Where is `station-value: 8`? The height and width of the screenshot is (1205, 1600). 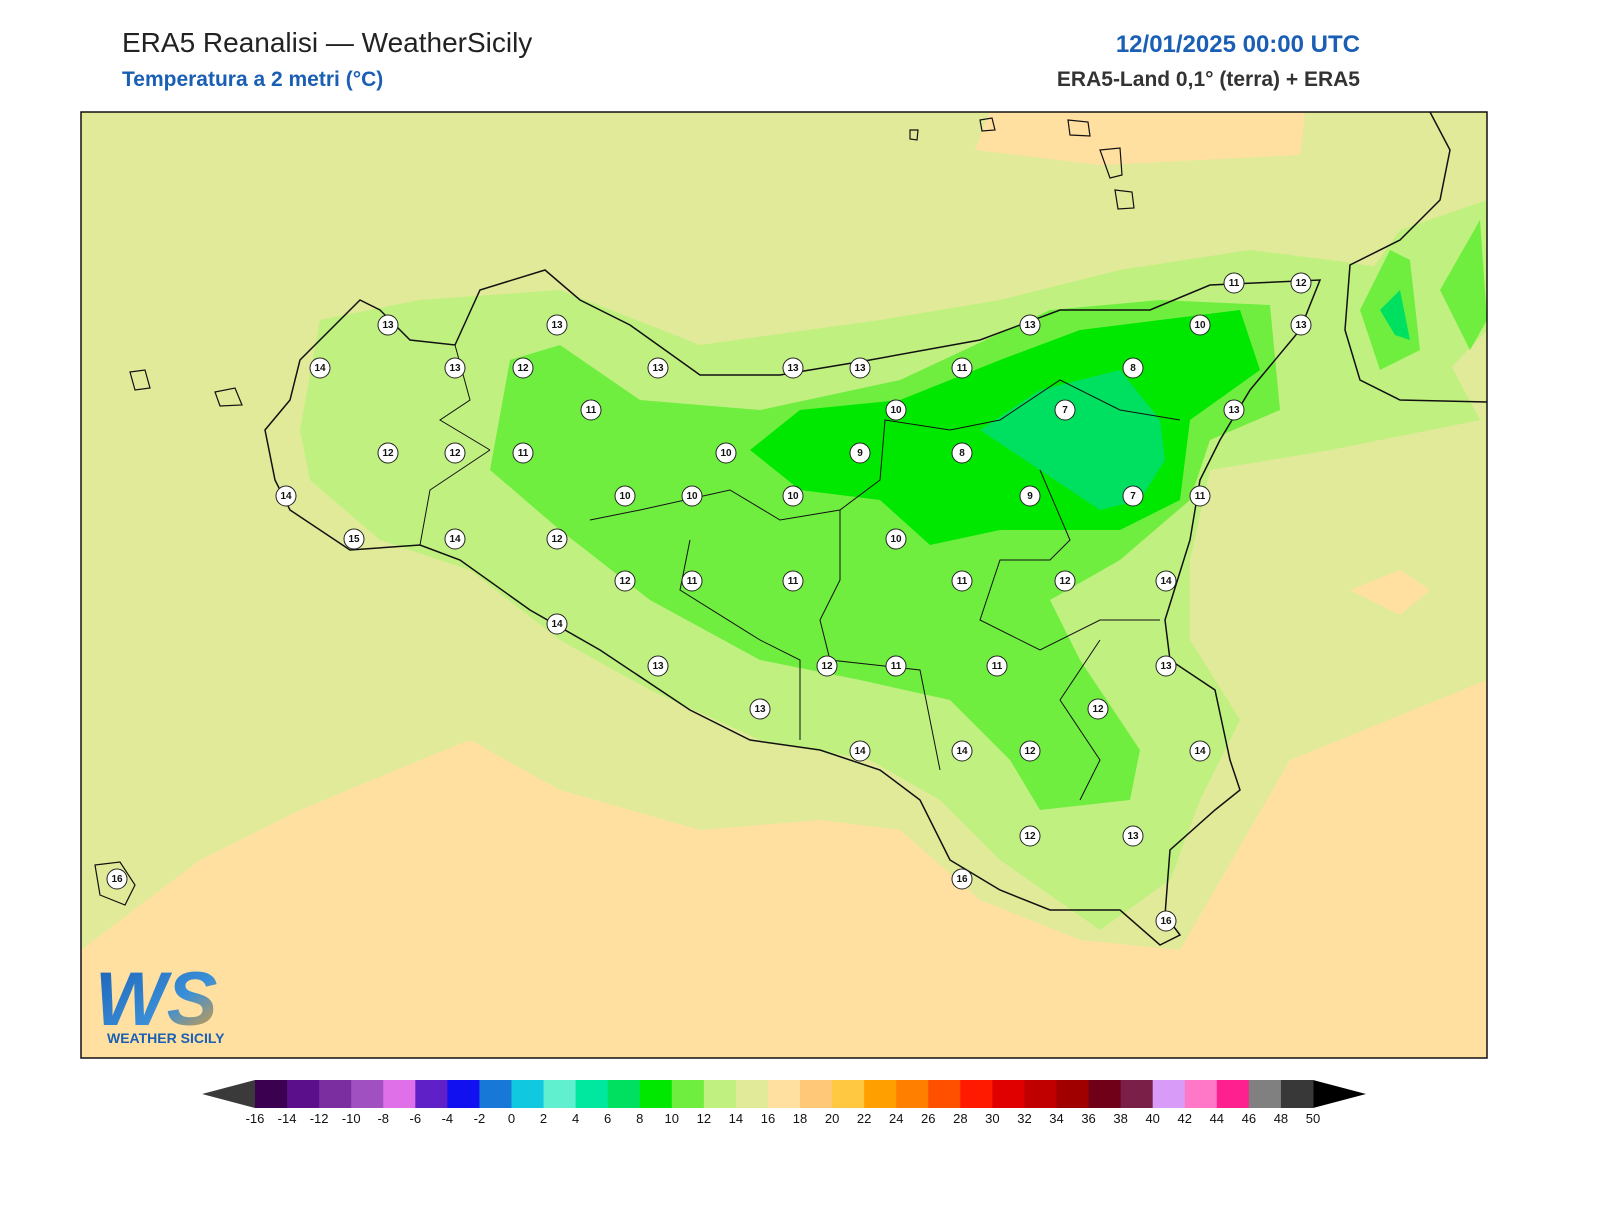 station-value: 8 is located at coordinates (1133, 368).